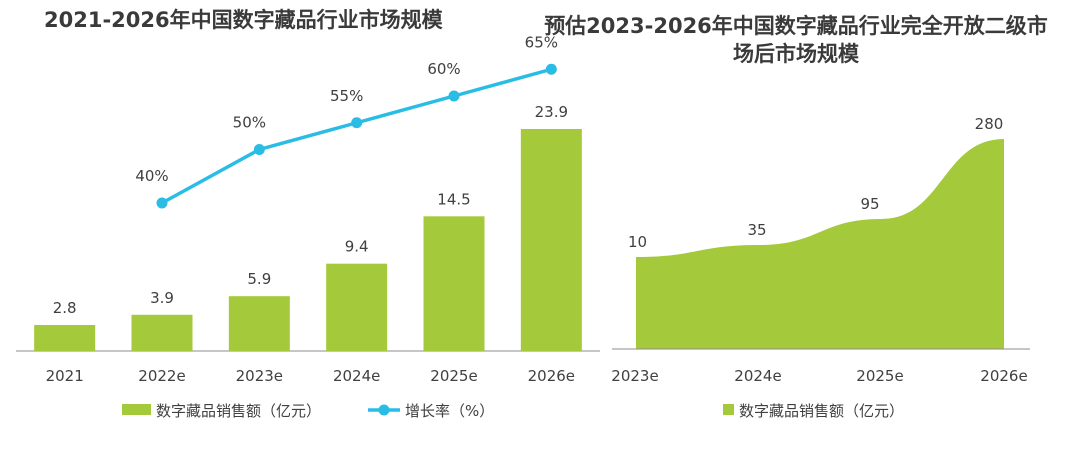 The height and width of the screenshot is (451, 1068). I want to click on growth-label-2023e: 50%, so click(249, 123).